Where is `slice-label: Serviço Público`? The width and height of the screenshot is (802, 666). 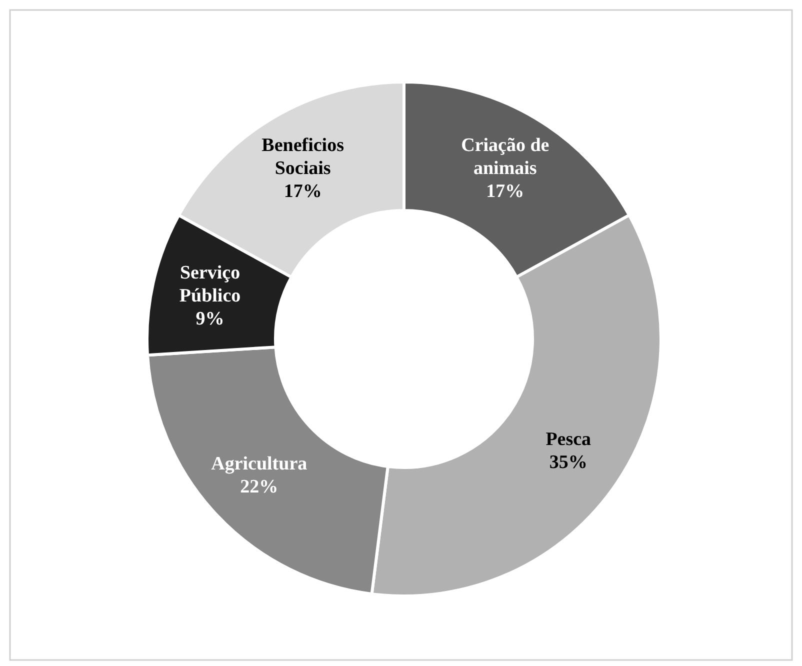
slice-label: Serviço Público is located at coordinates (210, 284).